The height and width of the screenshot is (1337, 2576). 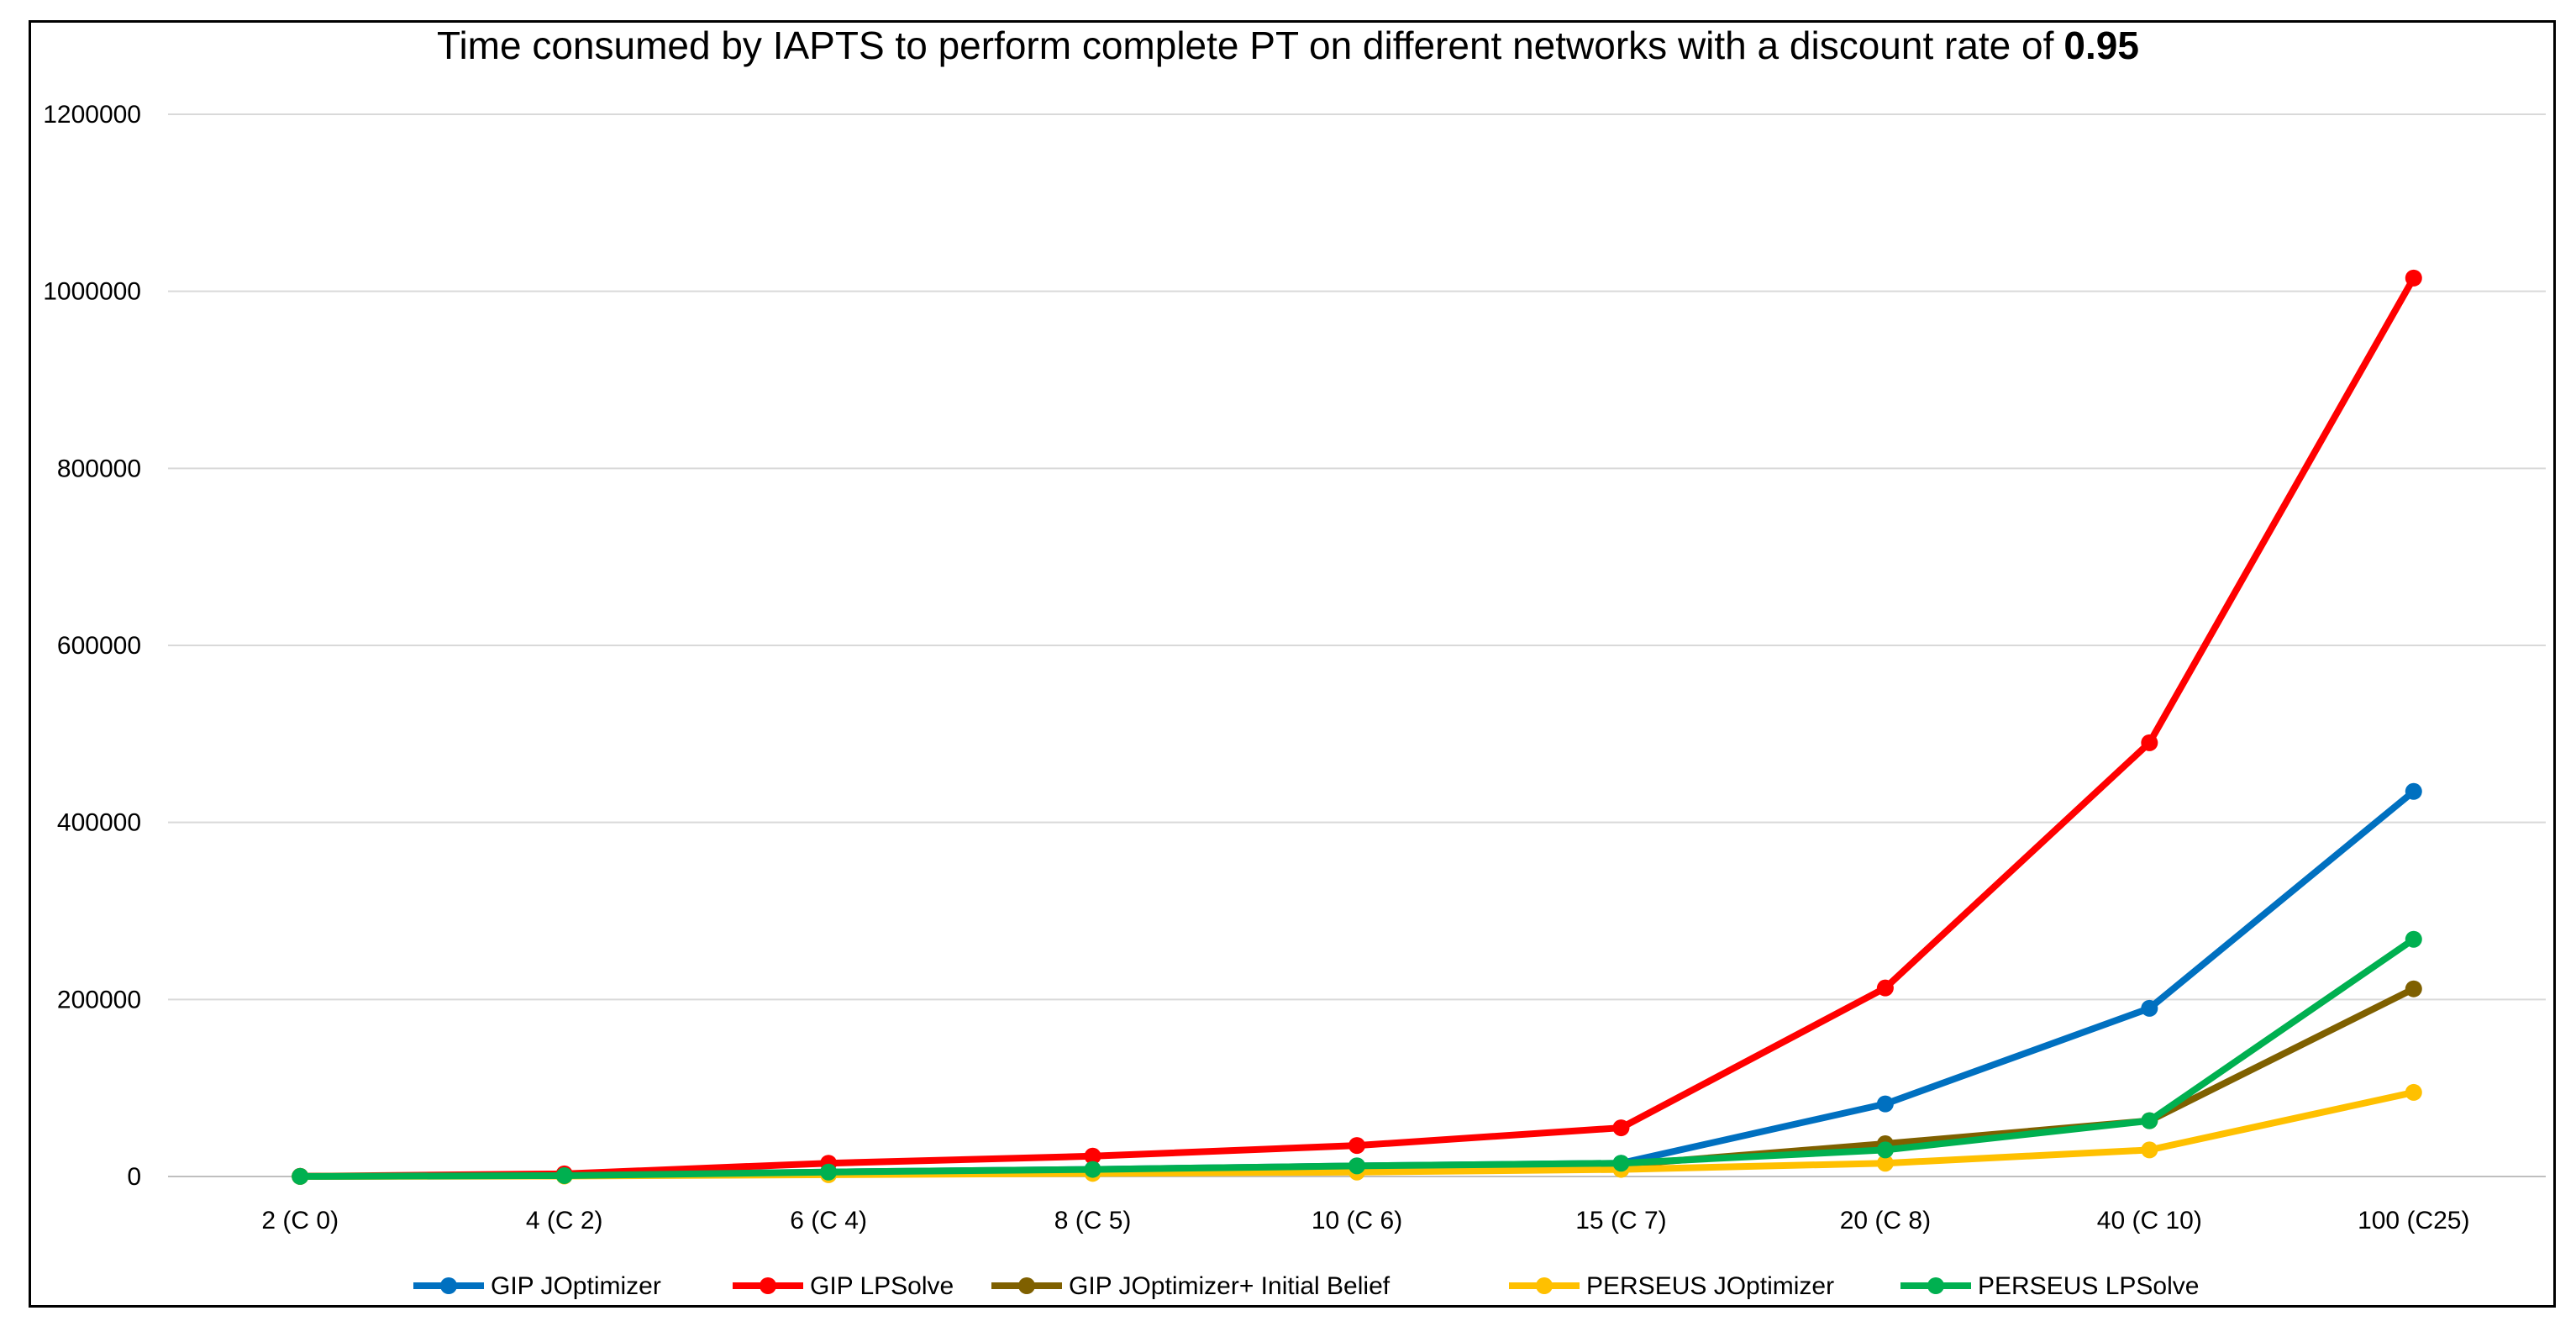 I want to click on y-axis-ticks: 0 200000 400000 600000 800000 1000000 1200000, so click(x=92, y=646).